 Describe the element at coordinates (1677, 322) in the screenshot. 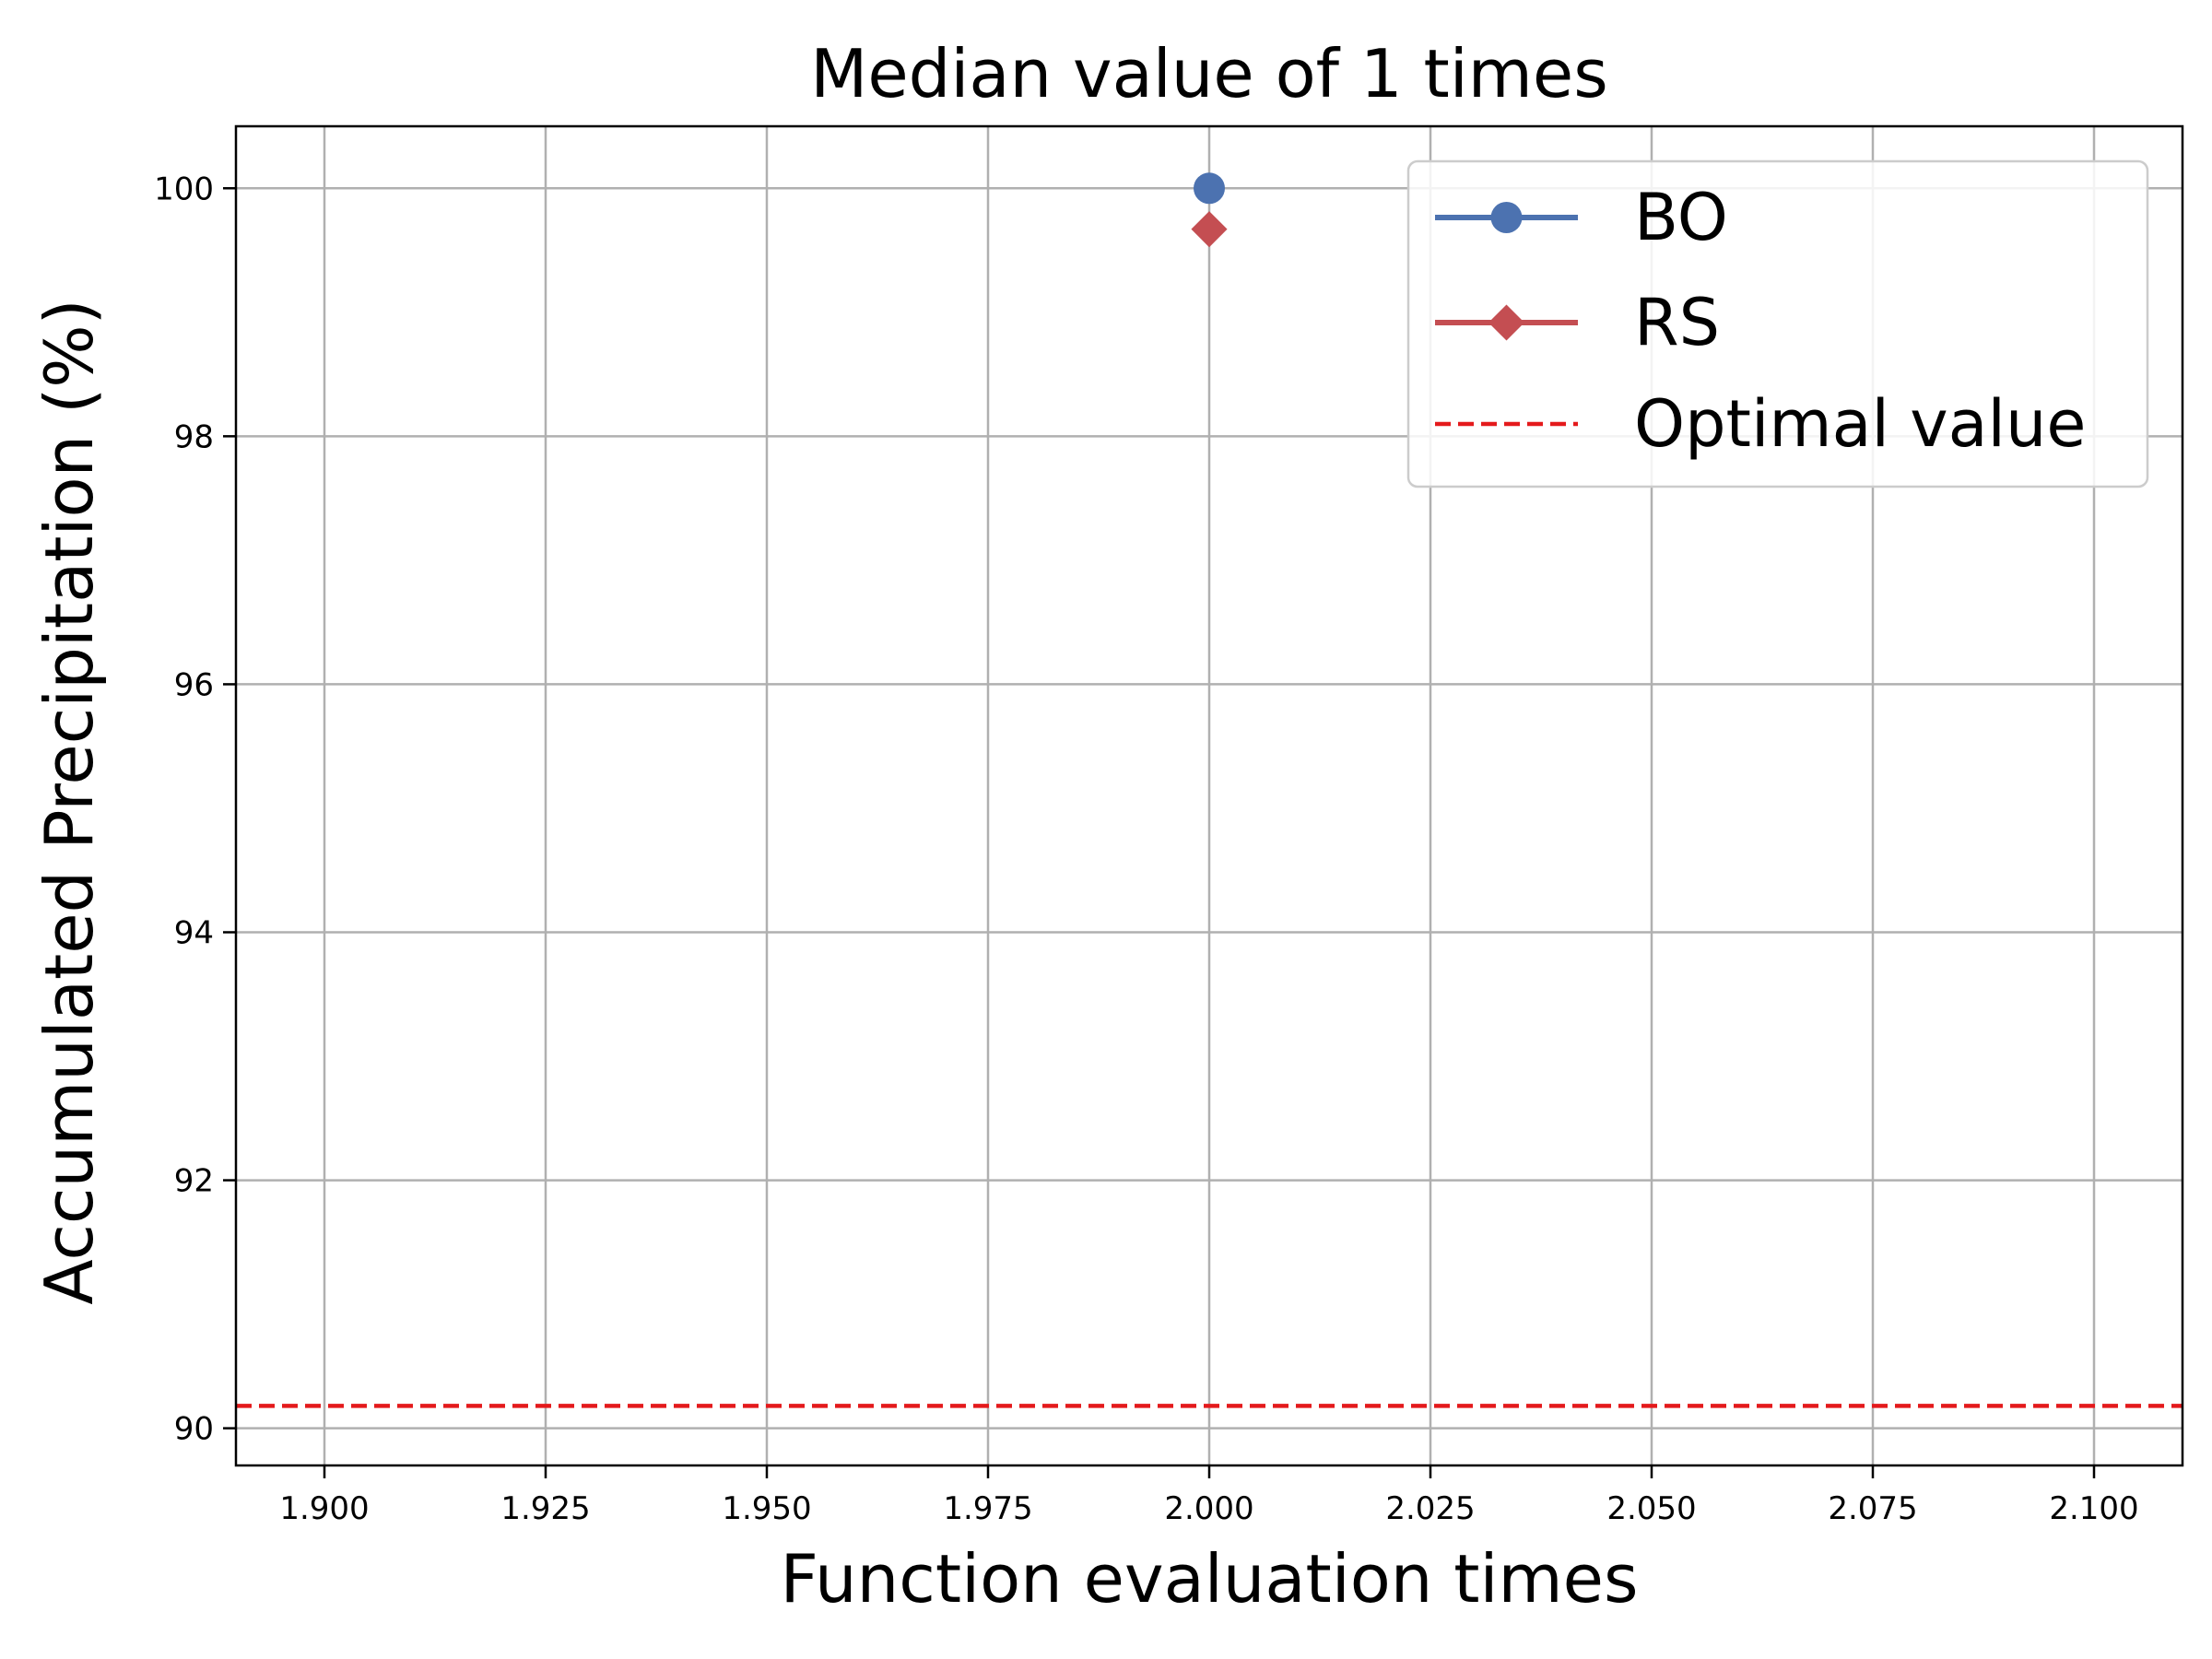

I see `legend-label: RS` at that location.